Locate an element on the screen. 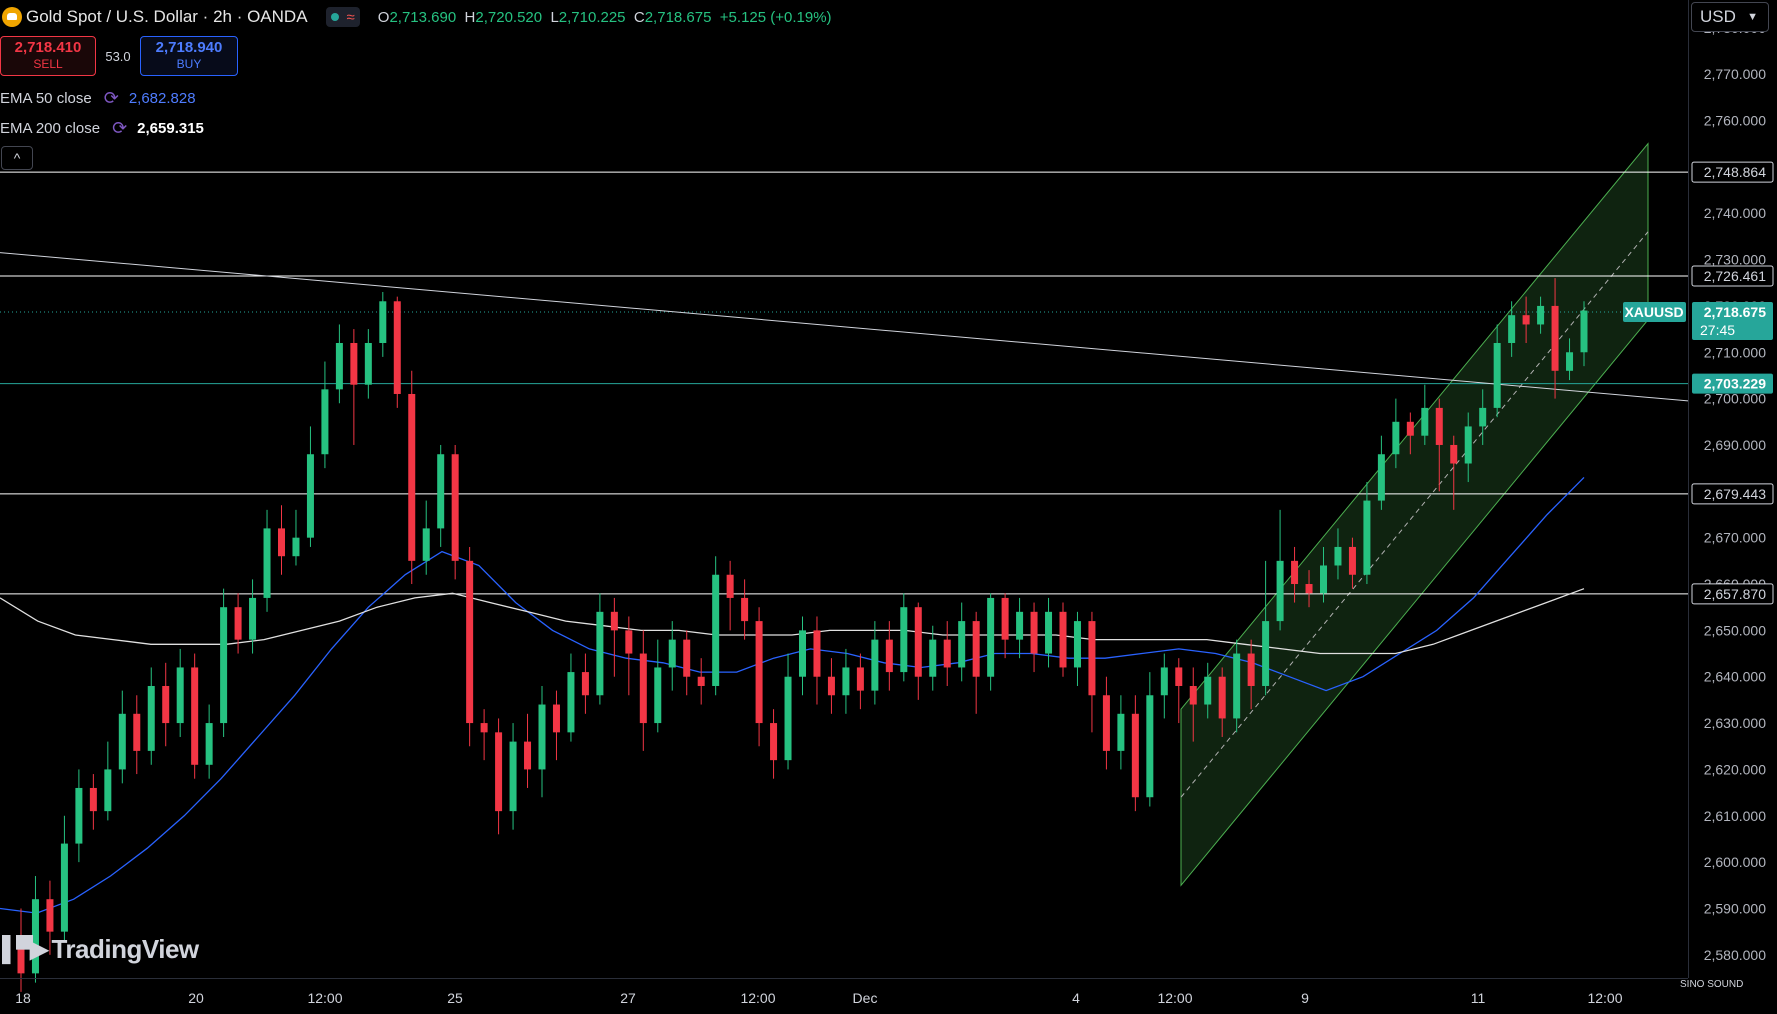  spread-value: 53.0 is located at coordinates (118, 56).